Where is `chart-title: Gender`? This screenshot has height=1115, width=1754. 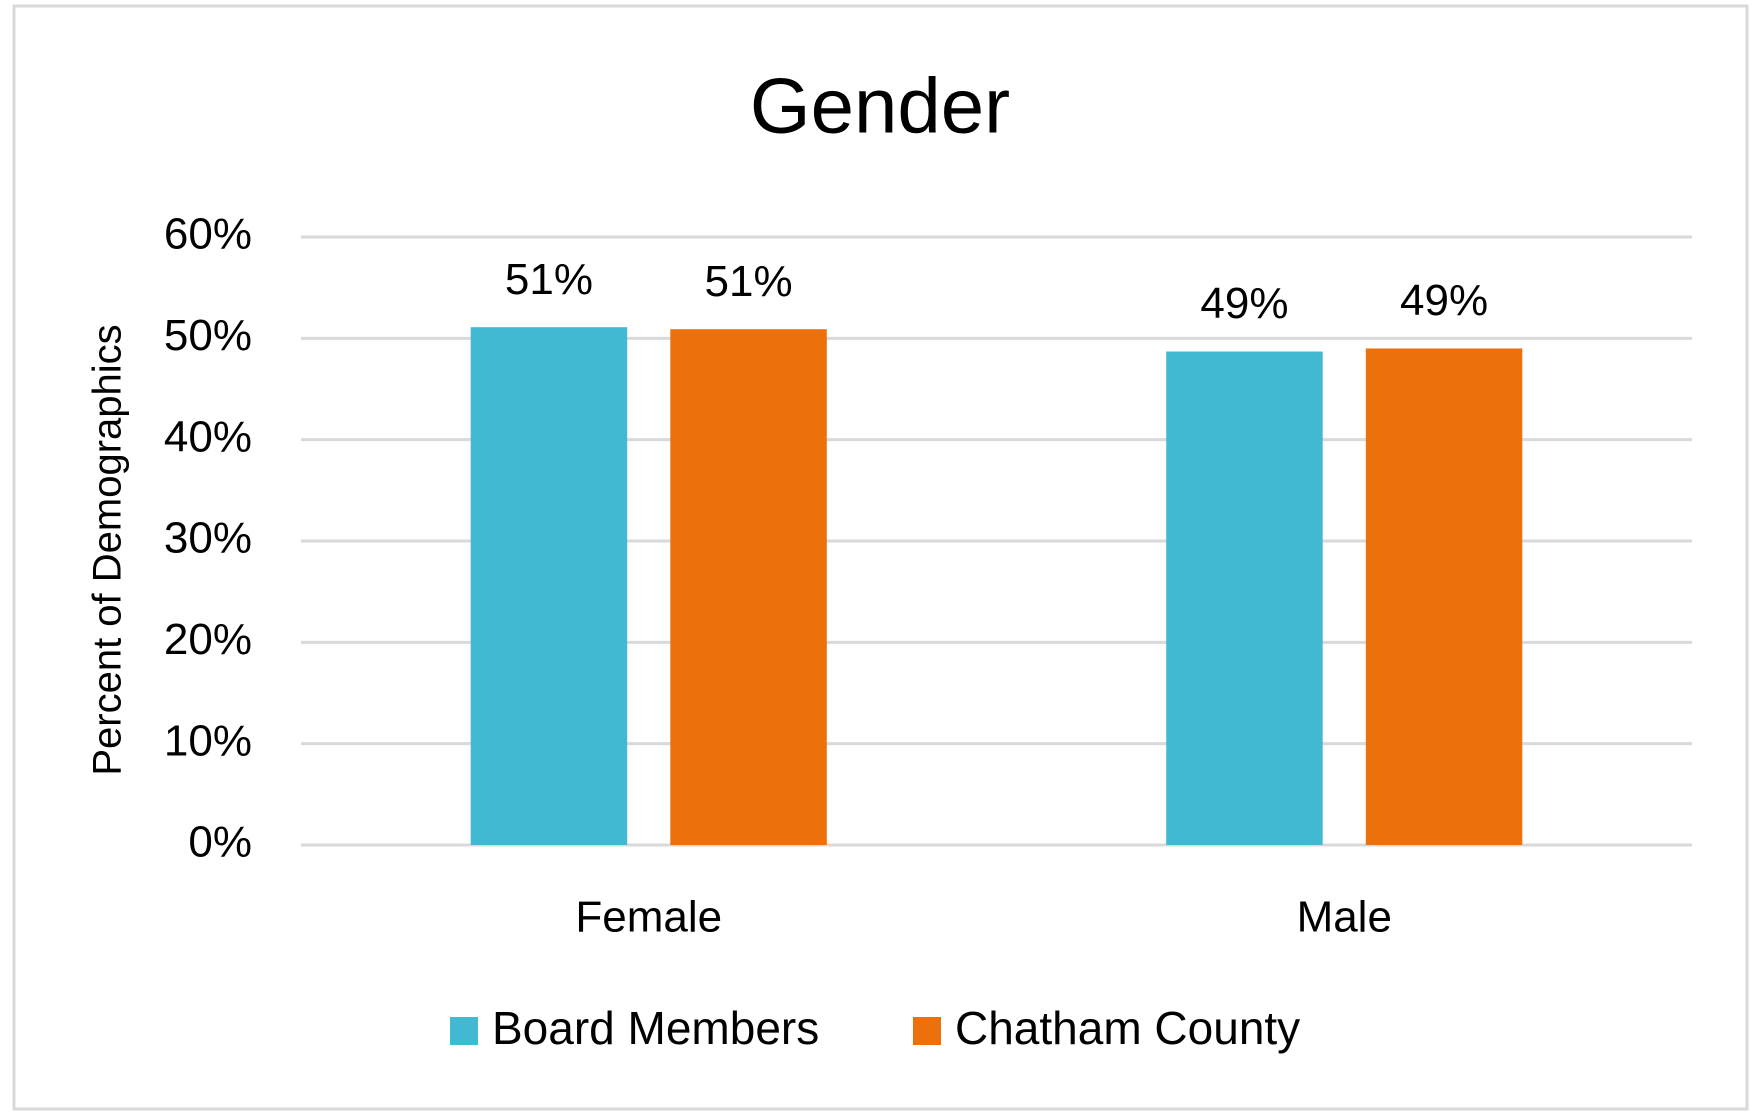
chart-title: Gender is located at coordinates (880, 106).